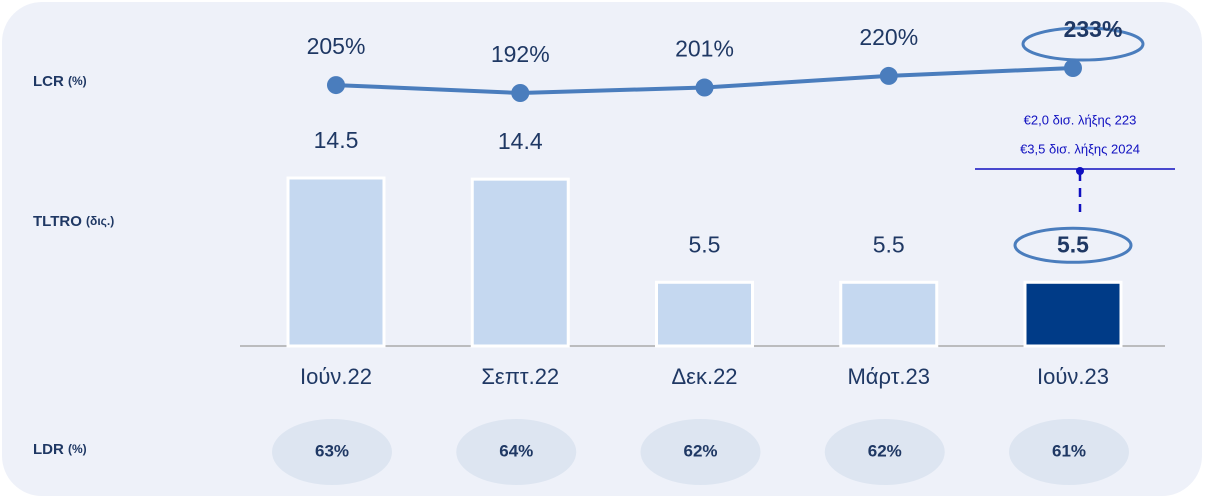 The height and width of the screenshot is (499, 1205). I want to click on tltro-name: TLTRO, so click(57, 221).